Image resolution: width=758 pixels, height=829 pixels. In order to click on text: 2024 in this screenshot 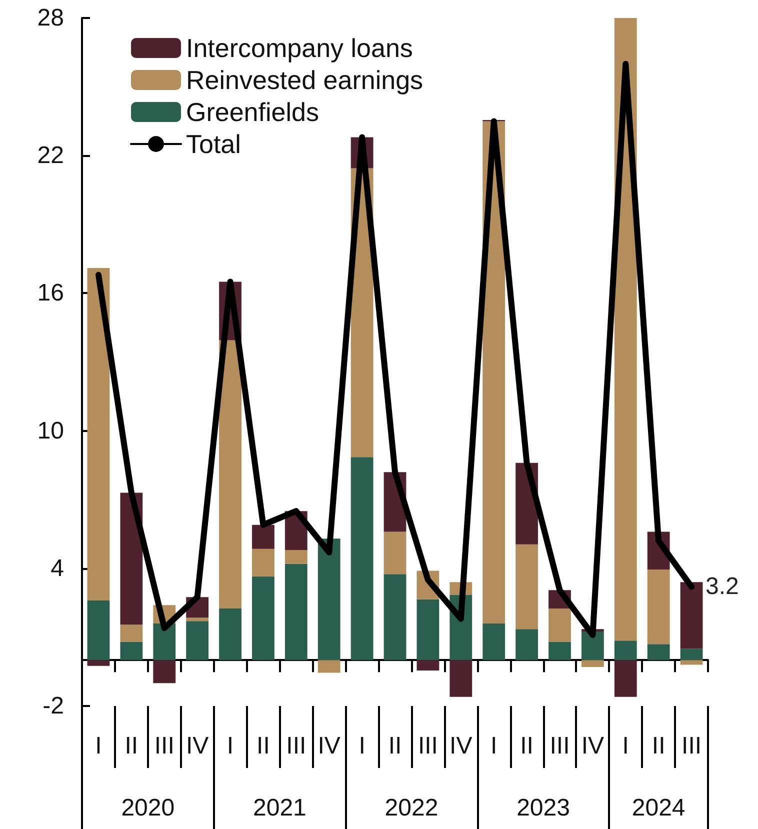, I will do `click(659, 808)`.